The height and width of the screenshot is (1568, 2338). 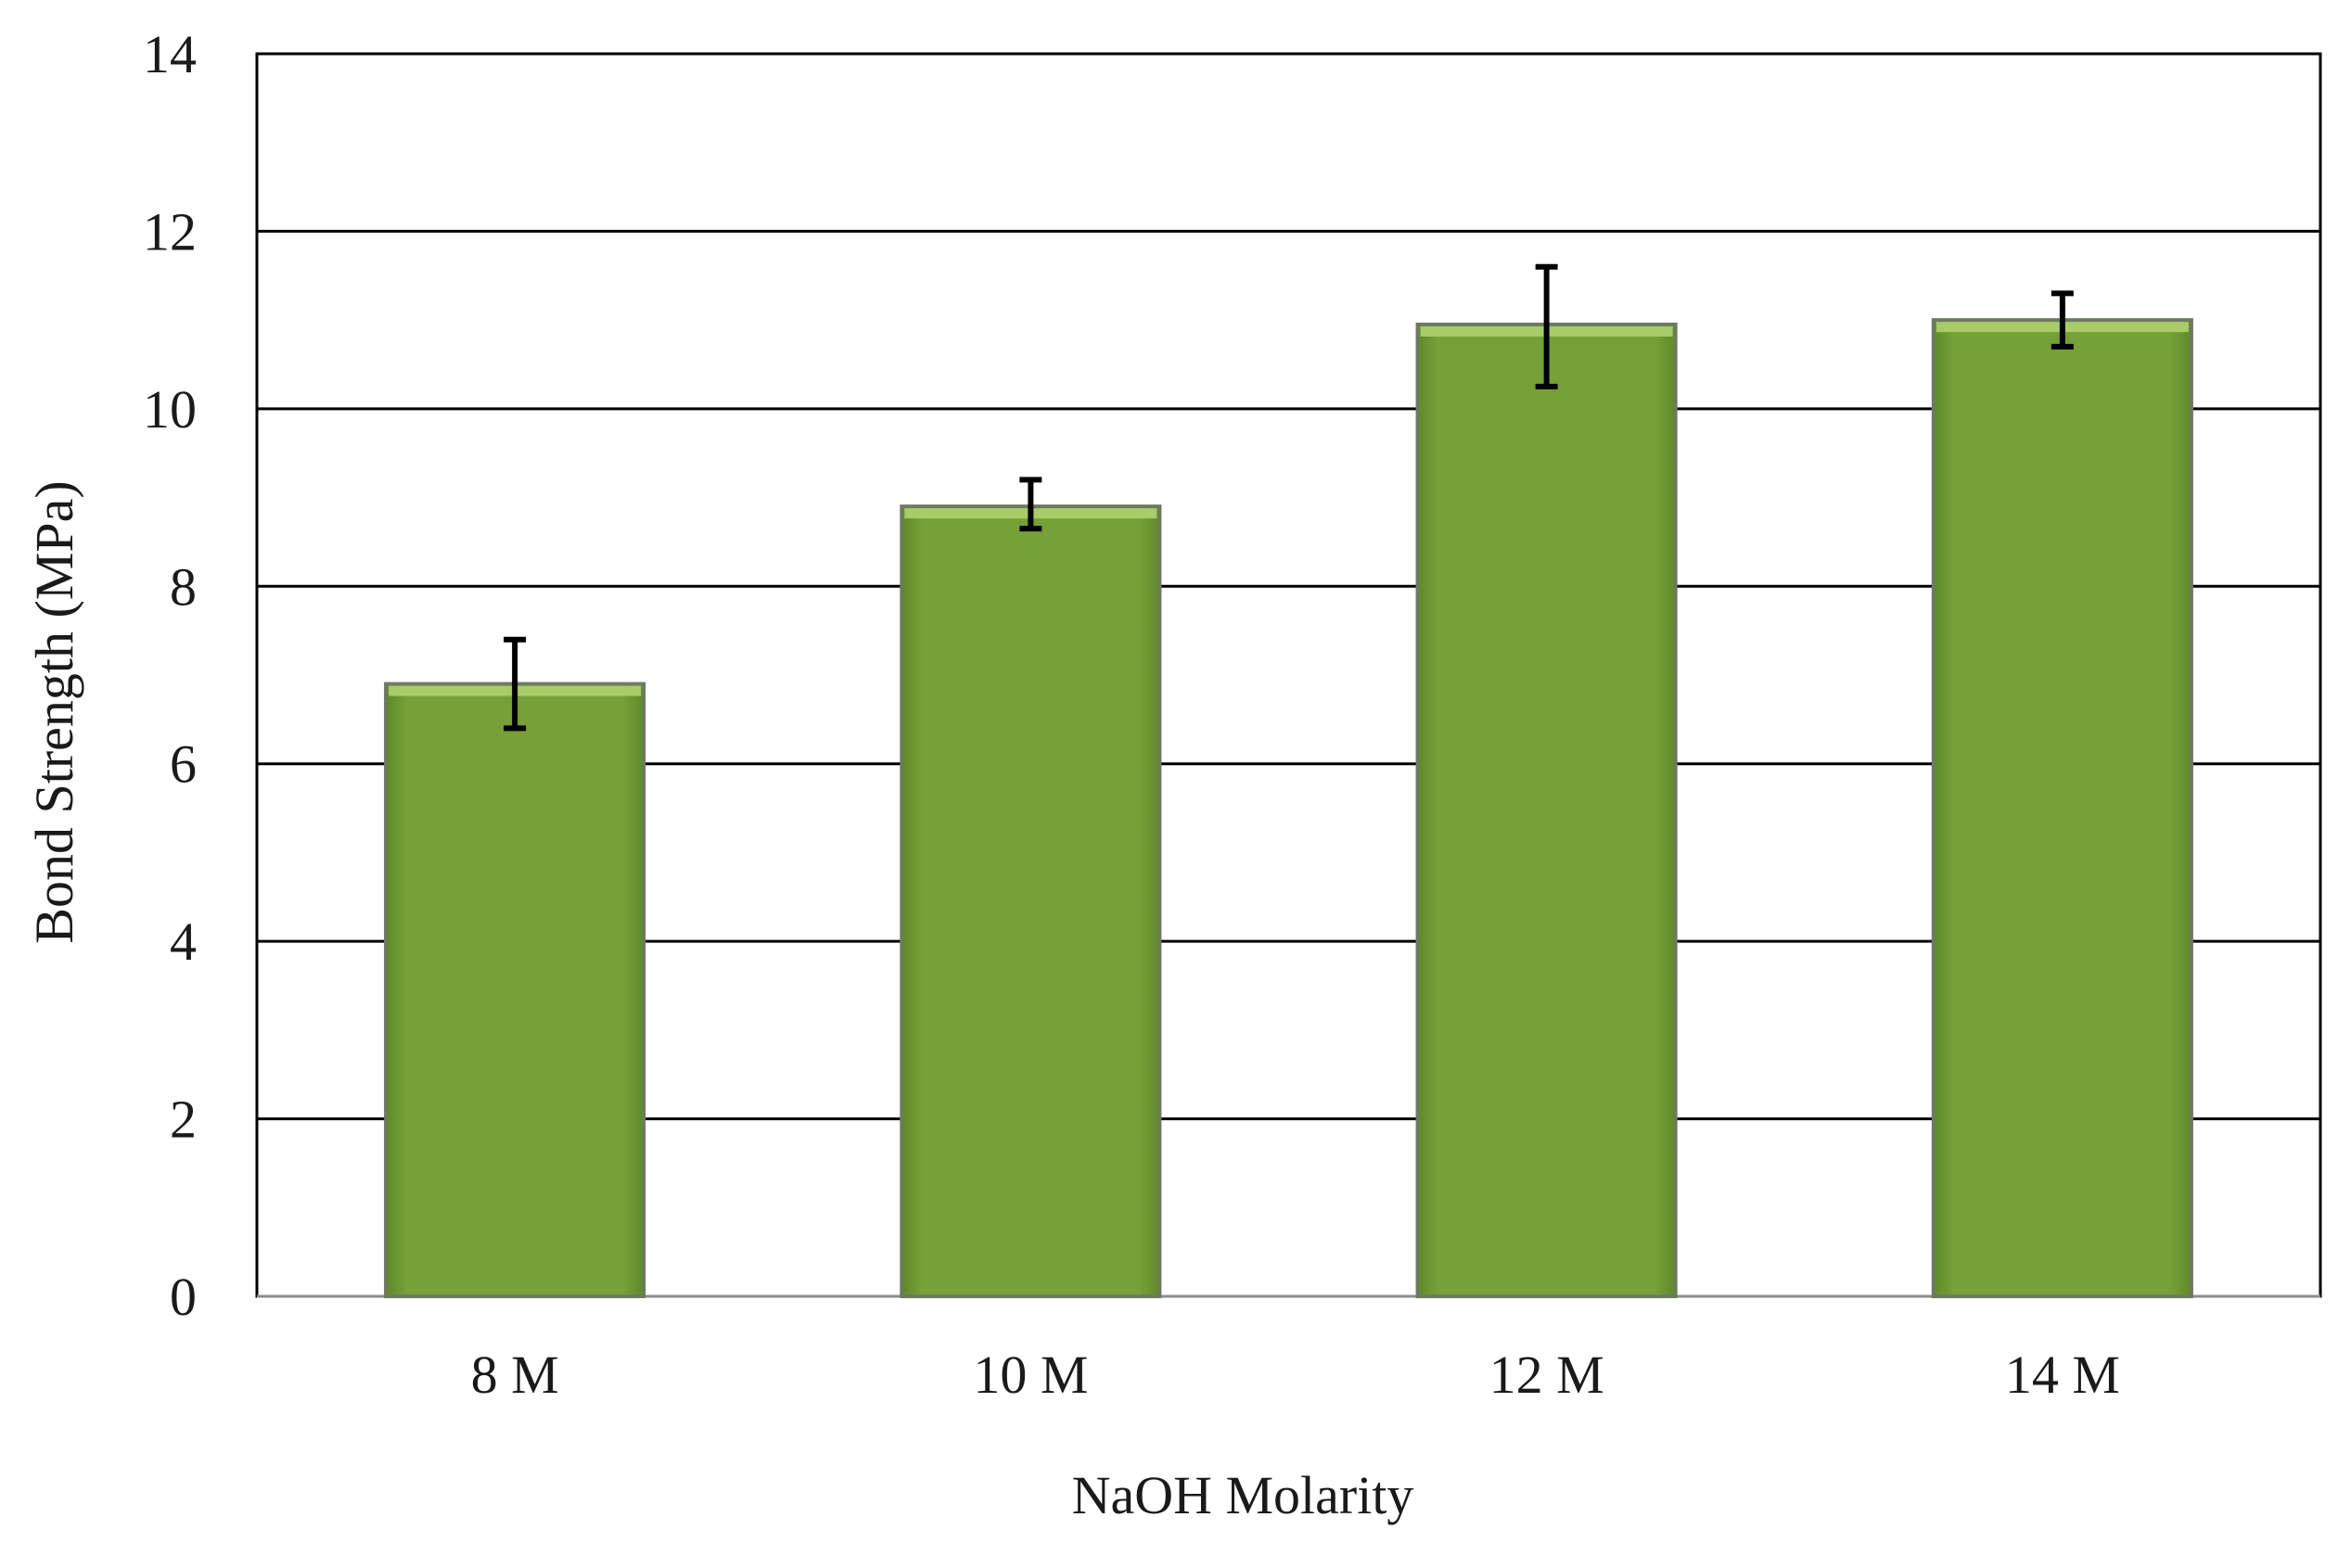 What do you see at coordinates (170, 675) in the screenshot?
I see `y-axis-ticks: 0 2 4 6 8 10 12 14` at bounding box center [170, 675].